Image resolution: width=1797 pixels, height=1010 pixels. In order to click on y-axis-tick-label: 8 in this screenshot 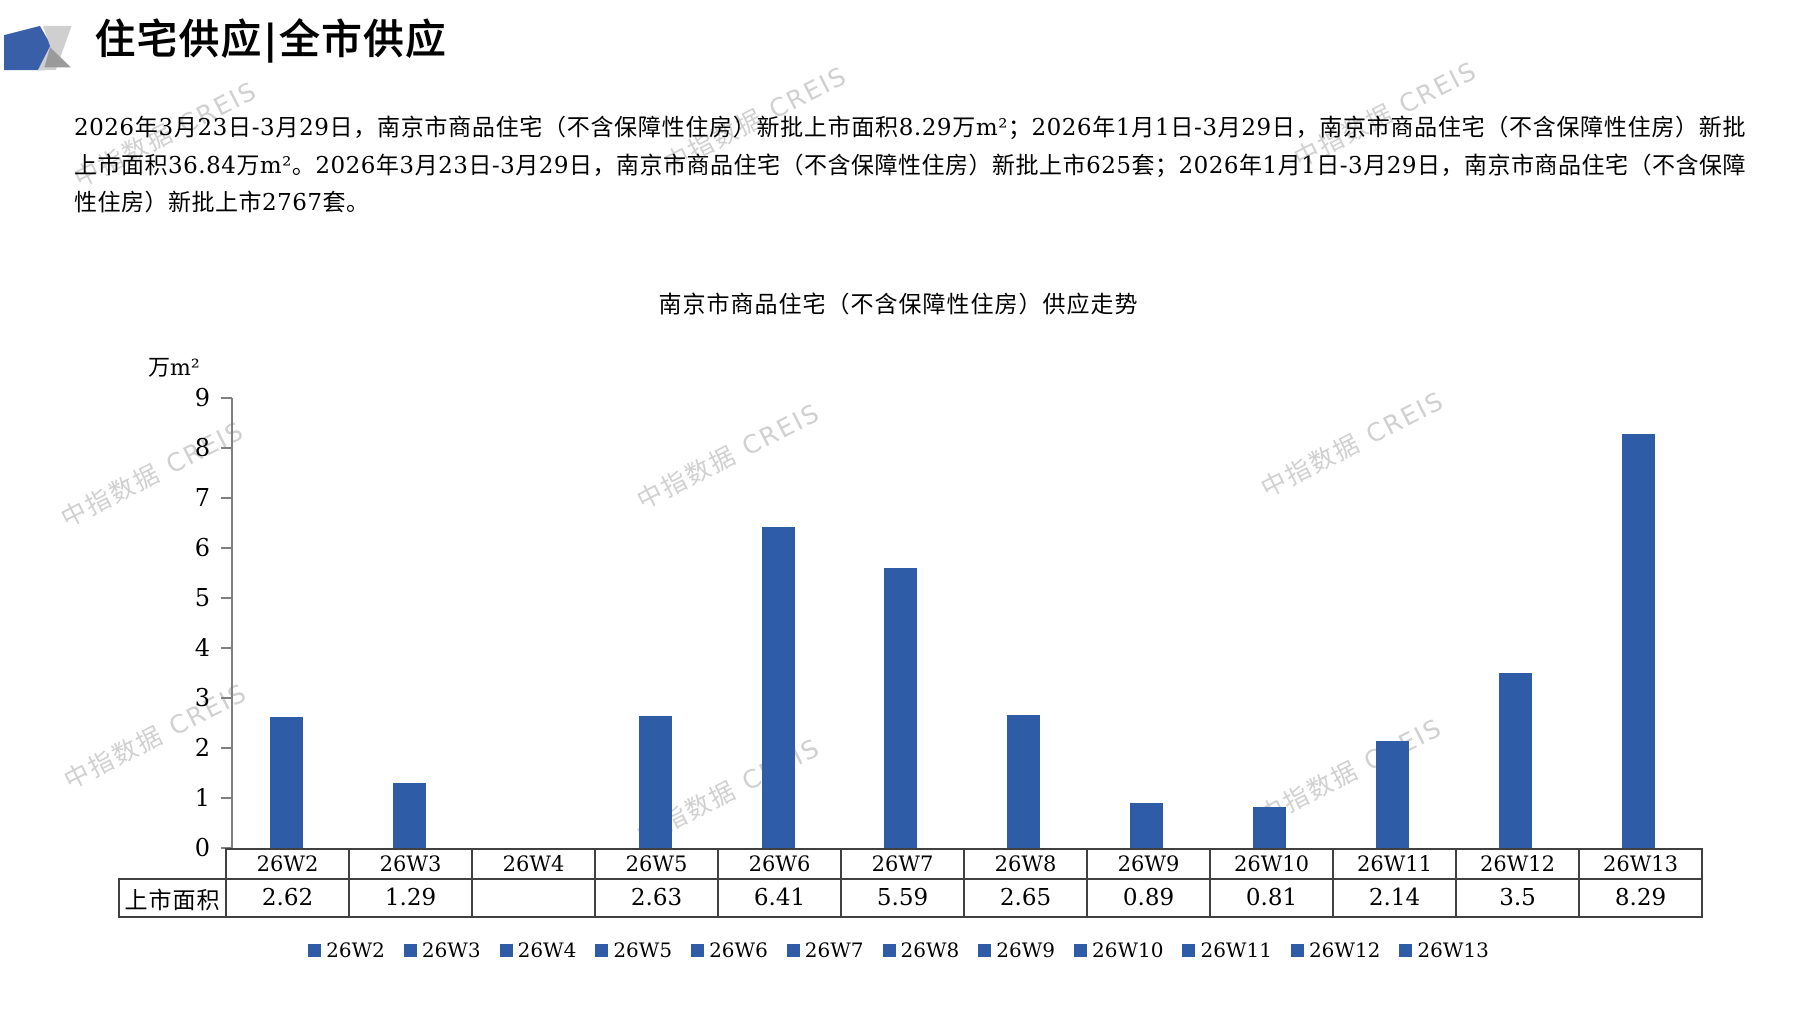, I will do `click(202, 448)`.